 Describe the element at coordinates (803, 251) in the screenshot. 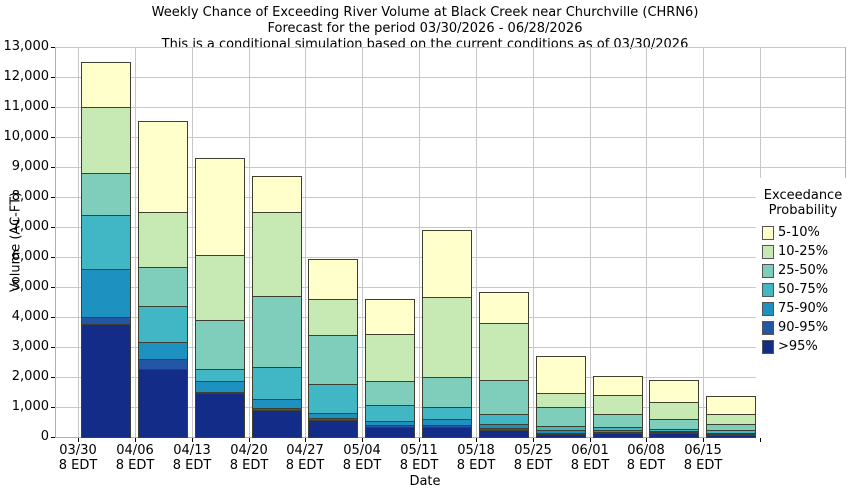

I see `legend-label: 10-25%` at that location.